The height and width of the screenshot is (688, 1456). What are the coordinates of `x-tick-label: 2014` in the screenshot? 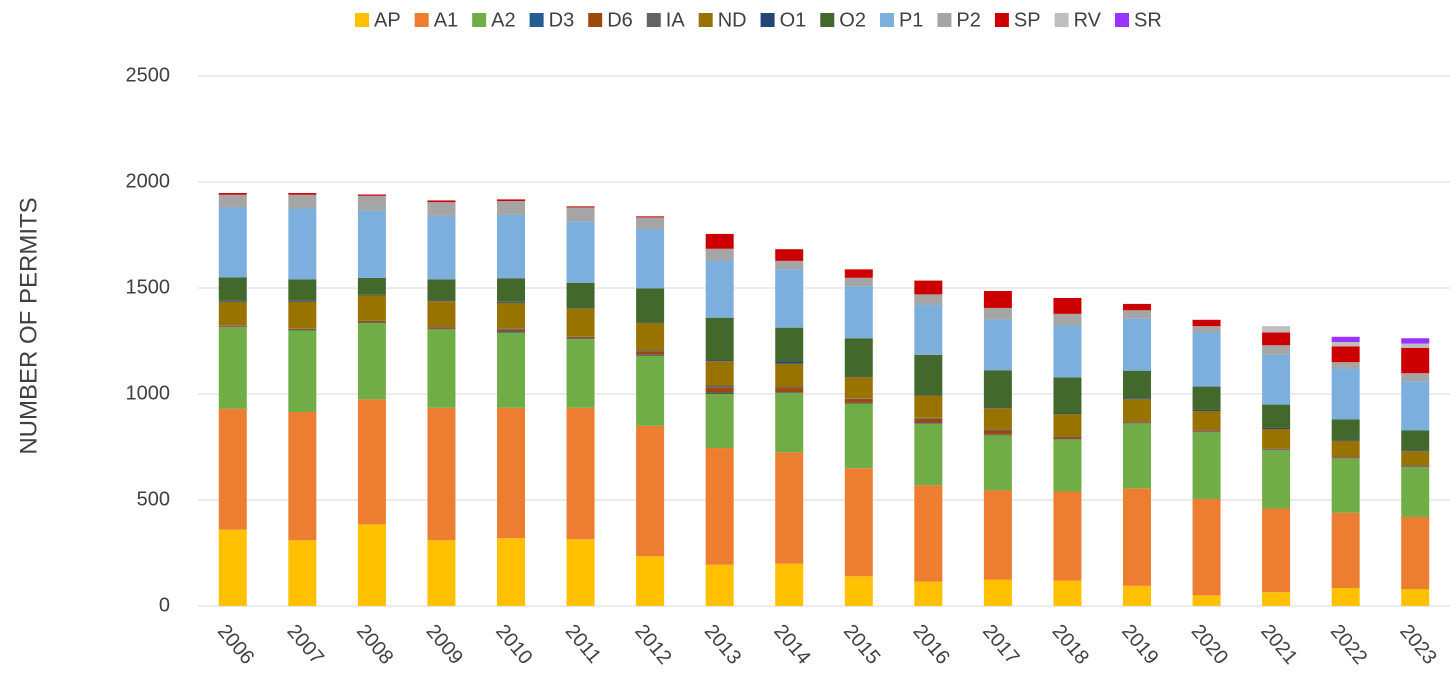 It's located at (791, 644).